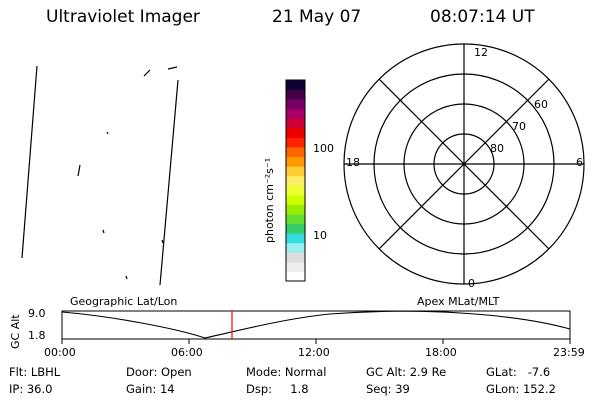 This screenshot has width=600, height=400. What do you see at coordinates (458, 301) in the screenshot?
I see `apex-panel-label: Apex MLat/MLT` at bounding box center [458, 301].